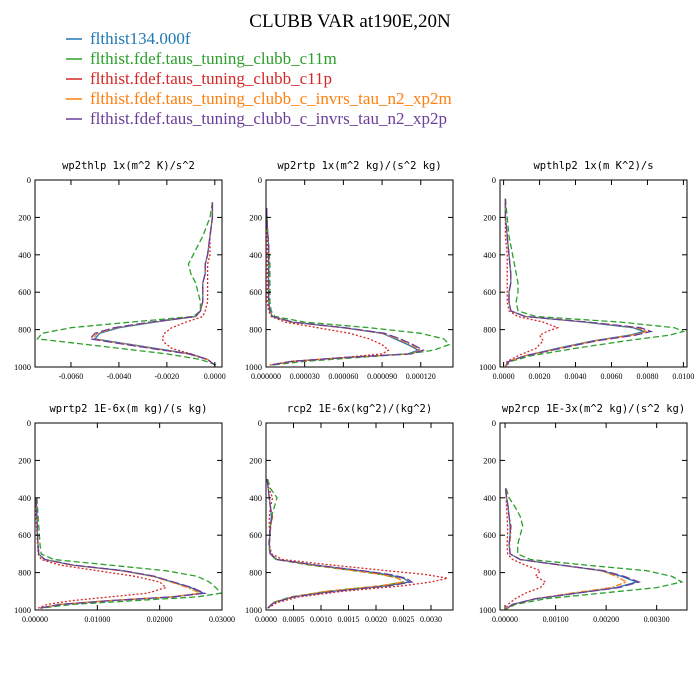 The image size is (700, 700). I want to click on x-tick-label: 0.0020, so click(540, 376).